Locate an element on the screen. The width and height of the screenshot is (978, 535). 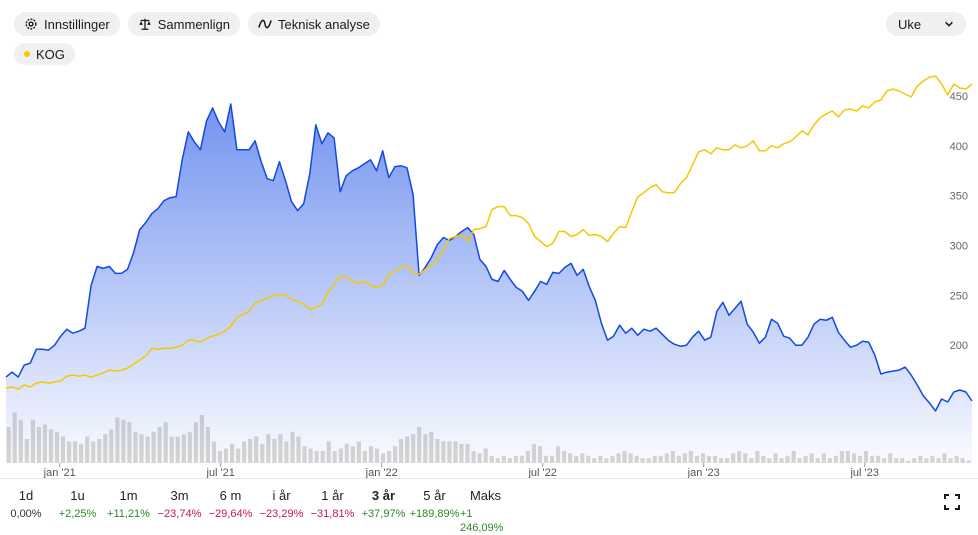
gear-icon is located at coordinates (31, 24).